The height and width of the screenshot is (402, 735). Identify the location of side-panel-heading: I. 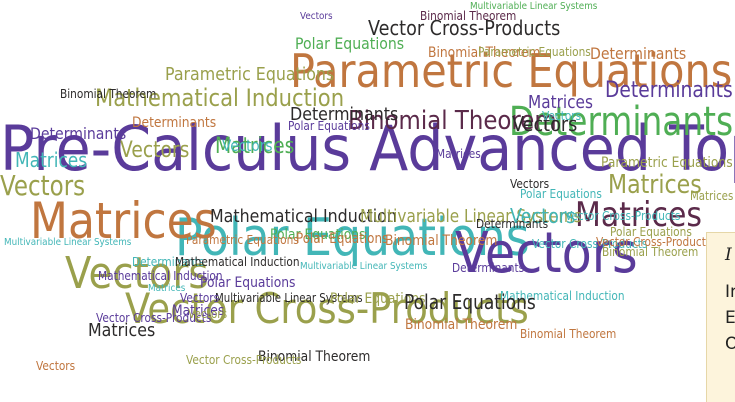
(728, 255).